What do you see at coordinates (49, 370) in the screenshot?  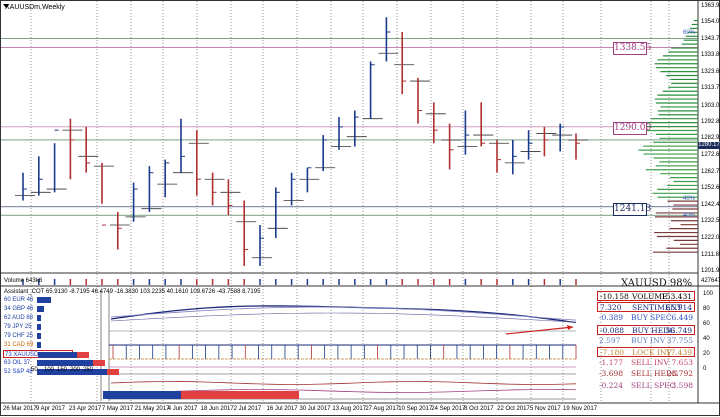 I see `legend-scale-tick: 100` at bounding box center [49, 370].